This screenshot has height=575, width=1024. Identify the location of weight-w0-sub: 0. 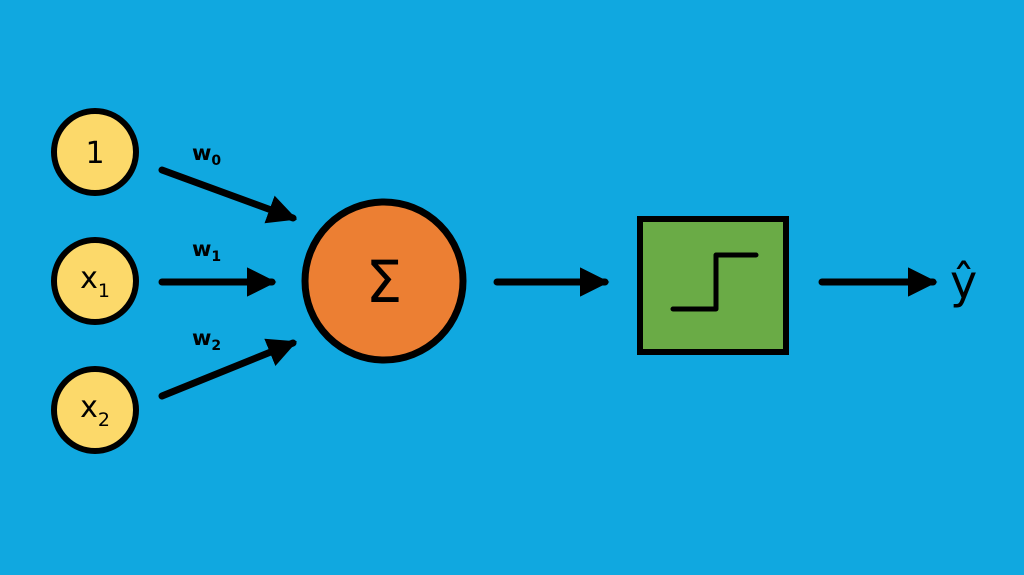
(216, 161).